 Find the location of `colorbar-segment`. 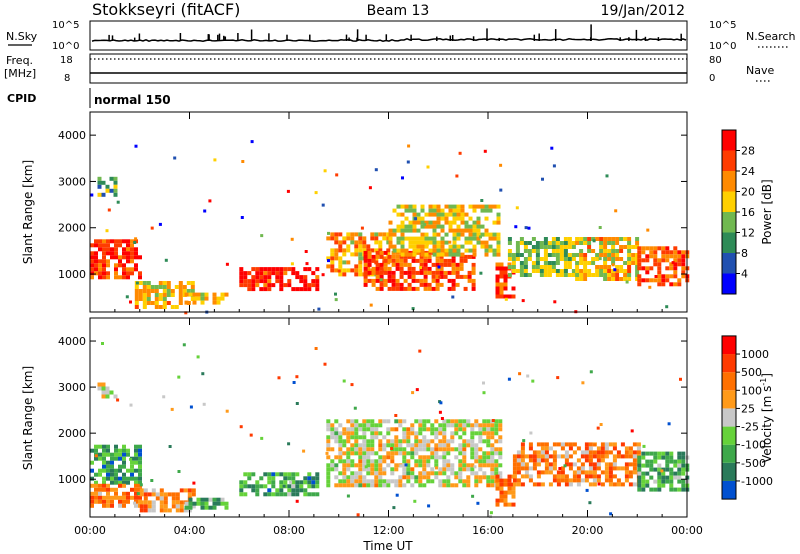

colorbar-segment is located at coordinates (729, 160).